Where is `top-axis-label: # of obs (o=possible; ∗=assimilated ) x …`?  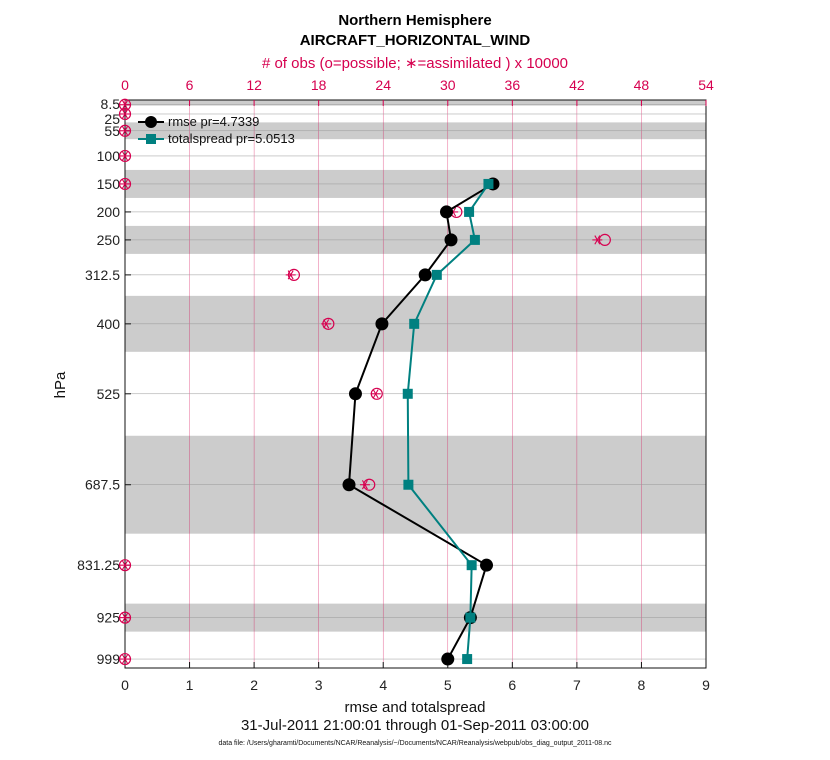
top-axis-label: # of obs (o=possible; ∗=assimilated ) x … is located at coordinates (415, 63).